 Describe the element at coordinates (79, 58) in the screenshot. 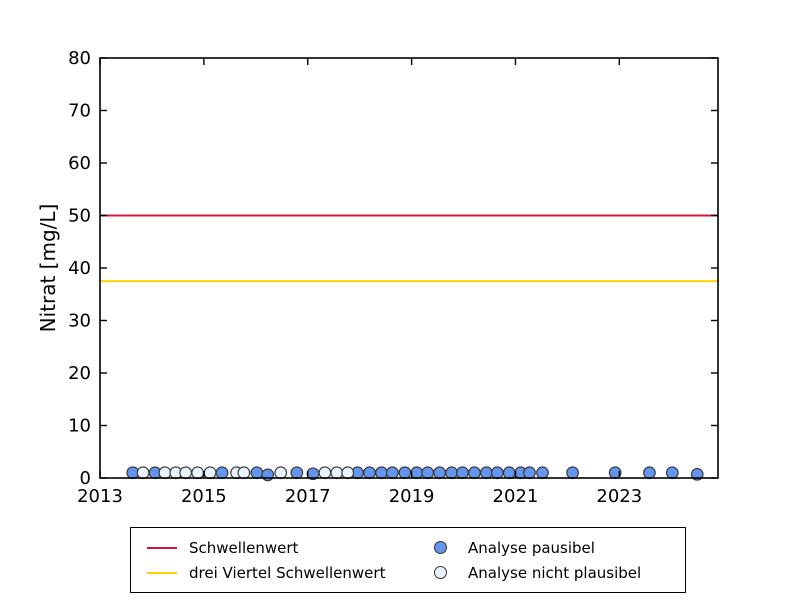

I see `y-tick-label: 80` at that location.